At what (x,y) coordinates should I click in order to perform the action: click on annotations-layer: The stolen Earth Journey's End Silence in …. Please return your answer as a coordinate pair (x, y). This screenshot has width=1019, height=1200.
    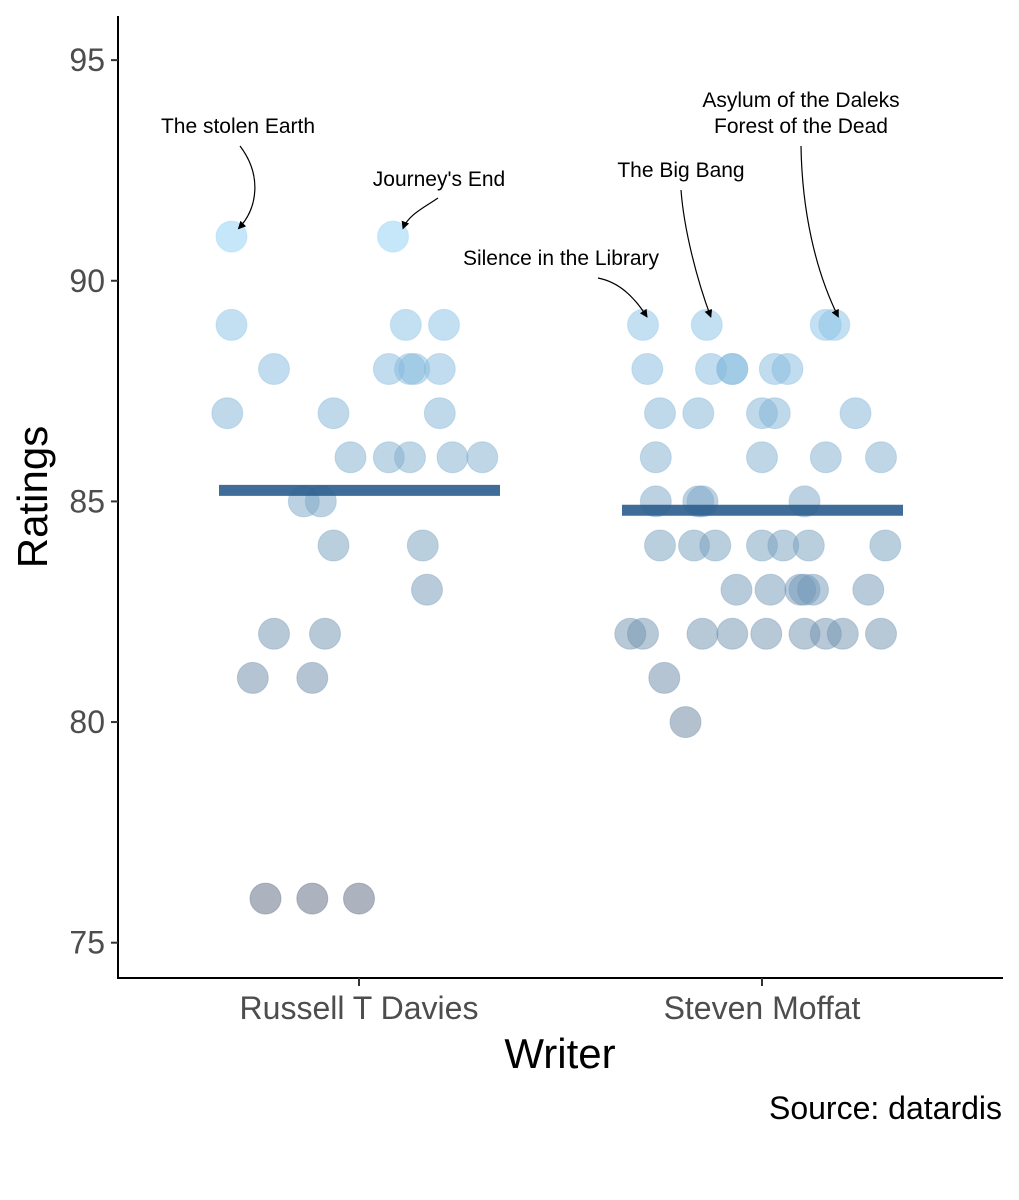
    Looking at the image, I should click on (530, 203).